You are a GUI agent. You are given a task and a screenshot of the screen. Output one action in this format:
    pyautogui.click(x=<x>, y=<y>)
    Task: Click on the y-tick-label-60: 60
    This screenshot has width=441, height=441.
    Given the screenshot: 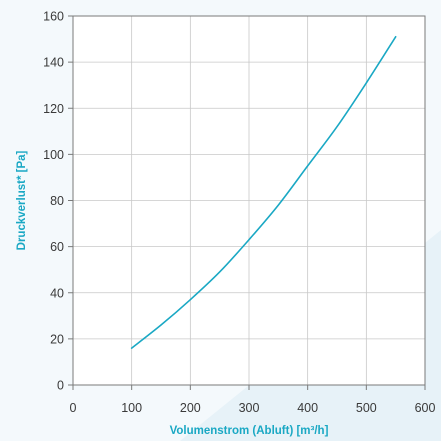 What is the action you would take?
    pyautogui.click(x=57, y=247)
    